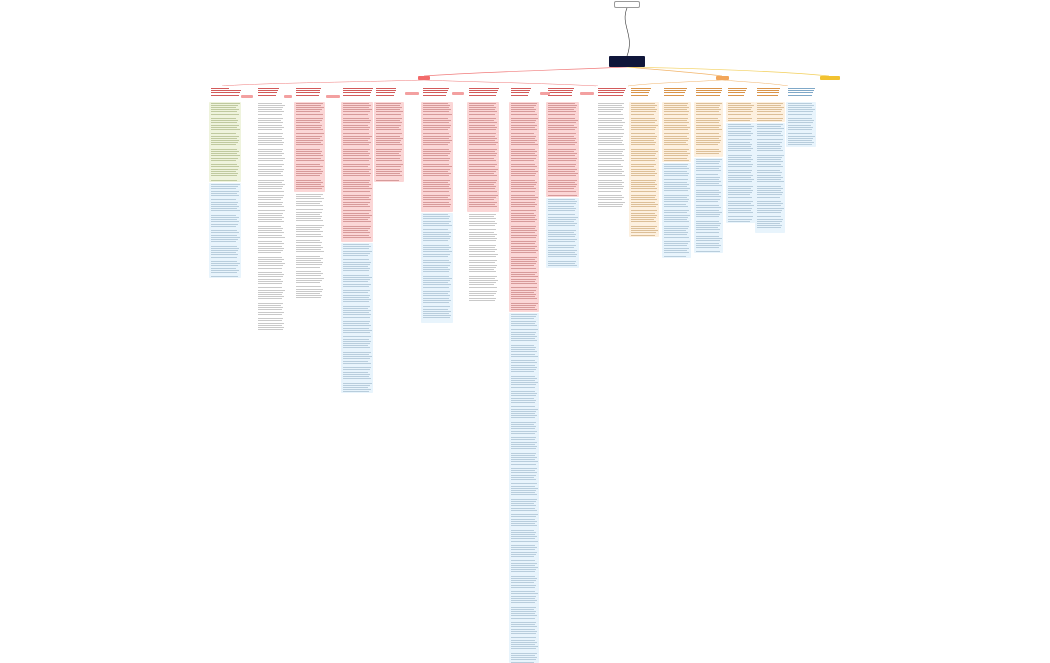 The height and width of the screenshot is (663, 1050). I want to click on branch-left, so click(424, 78).